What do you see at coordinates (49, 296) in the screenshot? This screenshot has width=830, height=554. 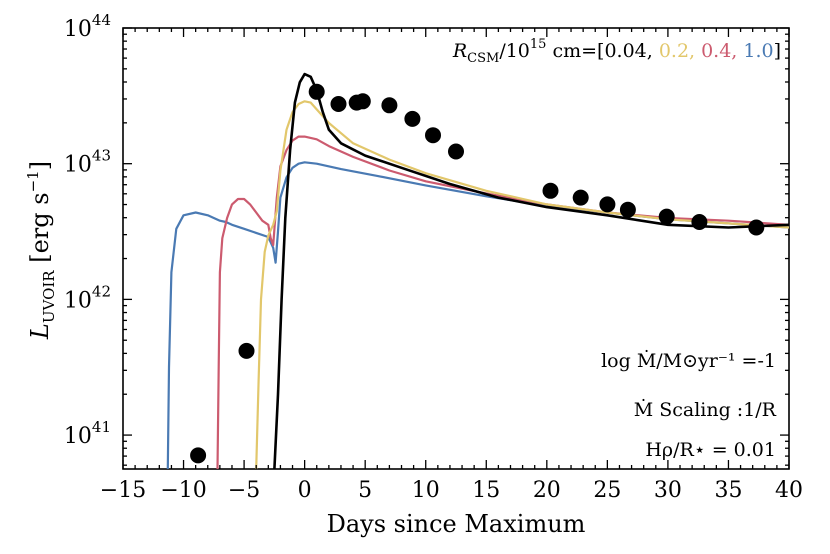 I see `y-axis-label-sub: UVOIR` at bounding box center [49, 296].